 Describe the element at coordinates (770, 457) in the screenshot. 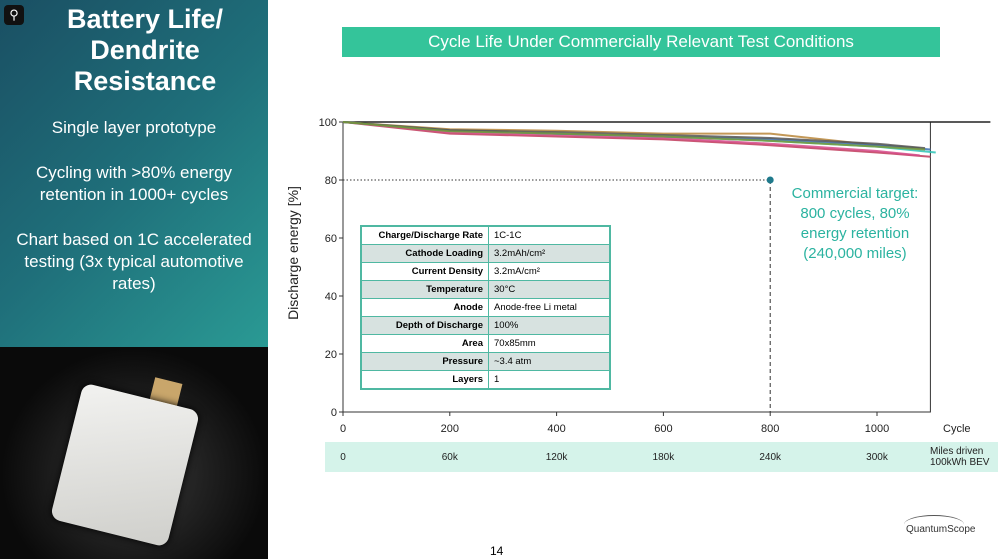

I see `miles-tick-label: 240k` at that location.